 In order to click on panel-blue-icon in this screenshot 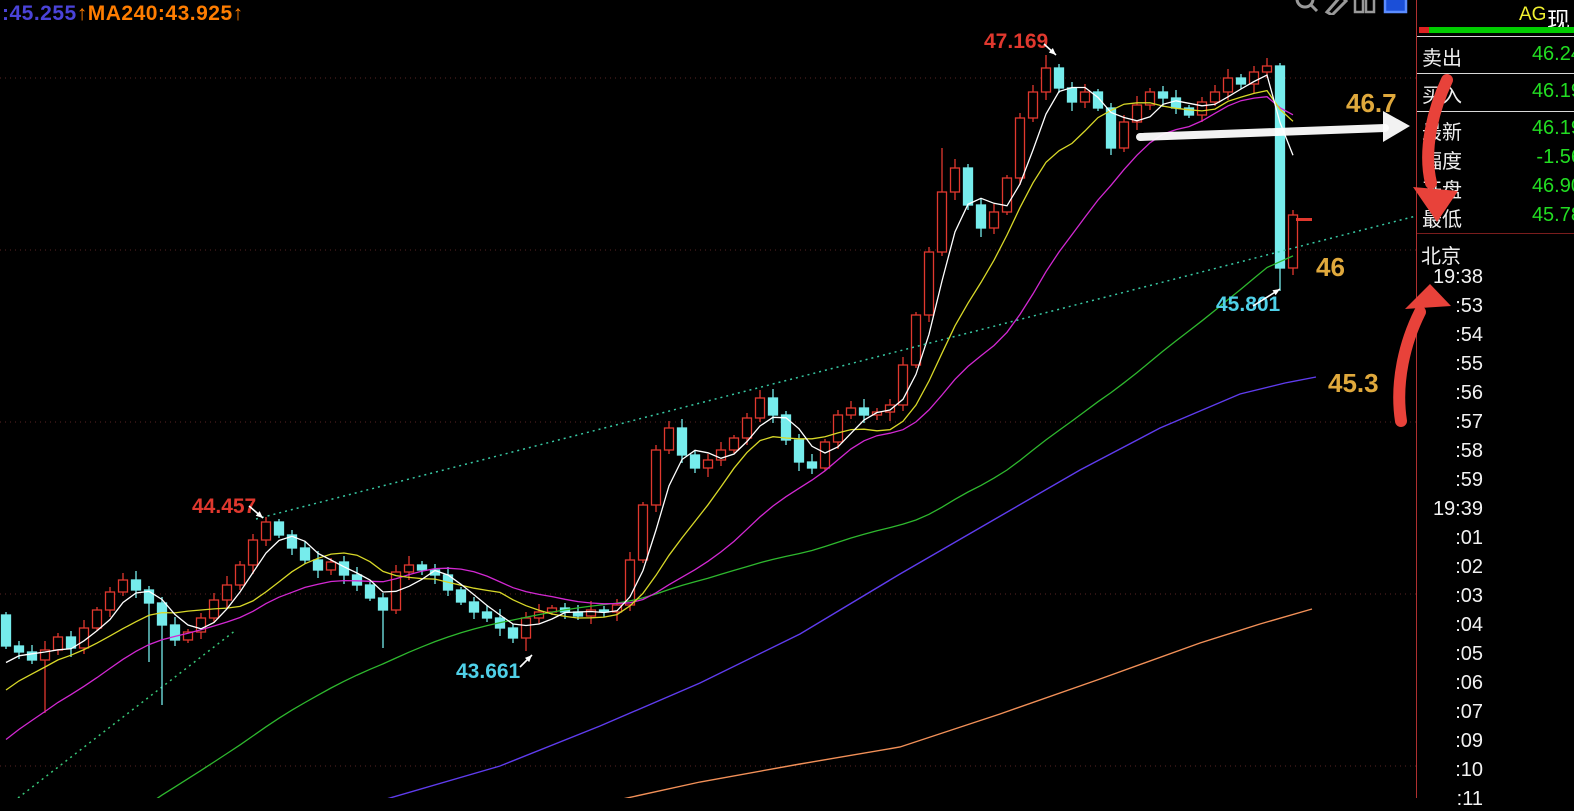, I will do `click(1395, 7)`.